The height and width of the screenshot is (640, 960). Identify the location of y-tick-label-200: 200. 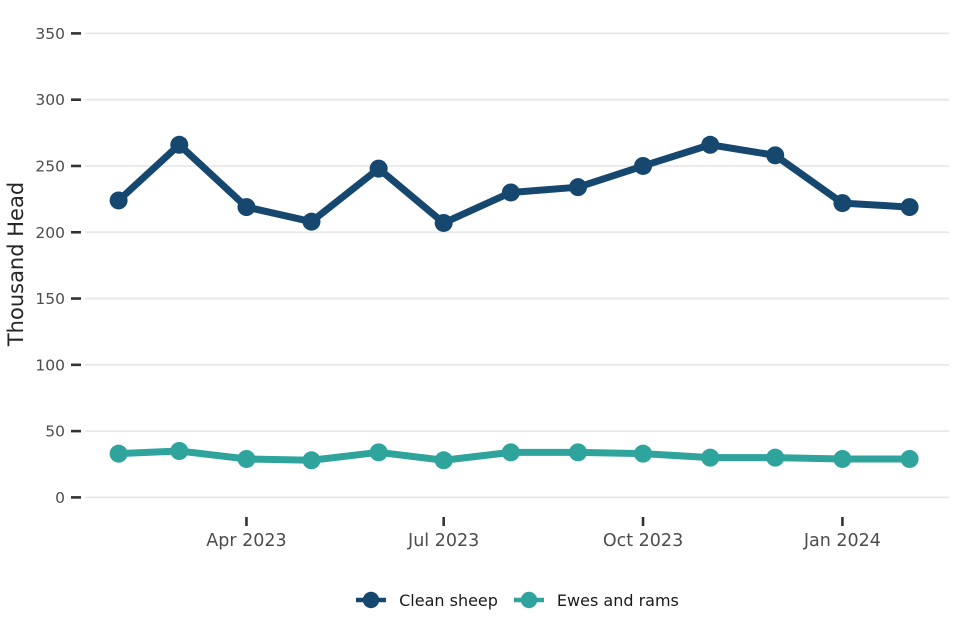
(50, 233).